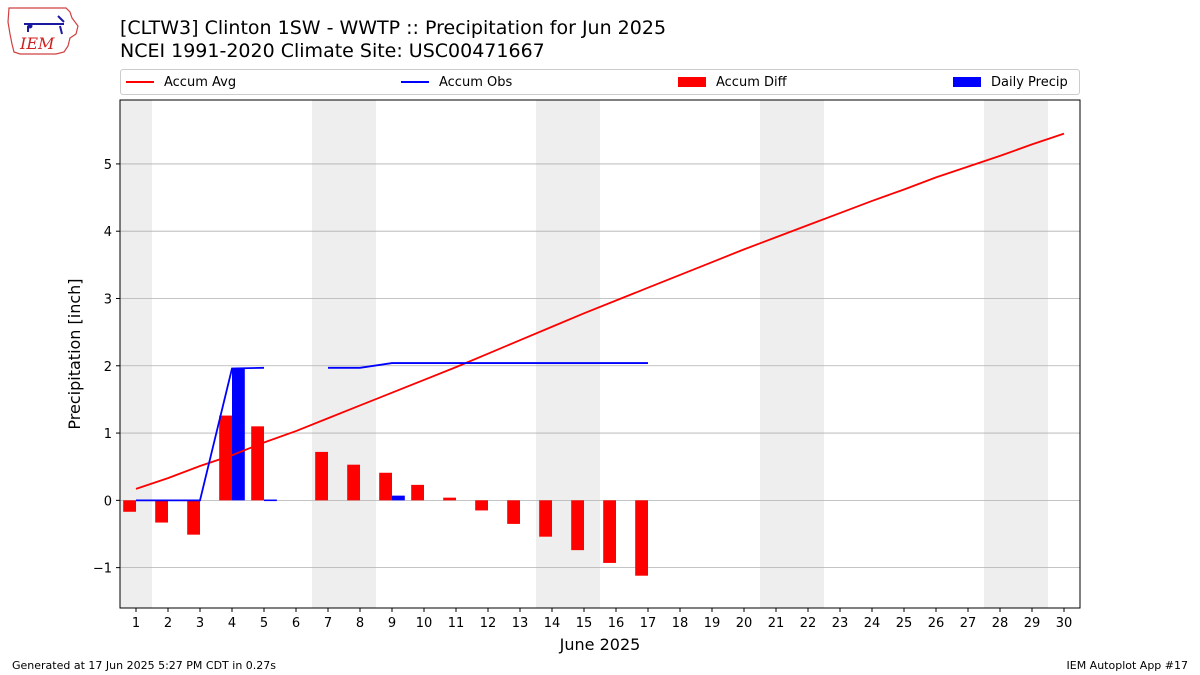 This screenshot has width=1200, height=675. Describe the element at coordinates (108, 299) in the screenshot. I see `y-tick-label: 3` at that location.